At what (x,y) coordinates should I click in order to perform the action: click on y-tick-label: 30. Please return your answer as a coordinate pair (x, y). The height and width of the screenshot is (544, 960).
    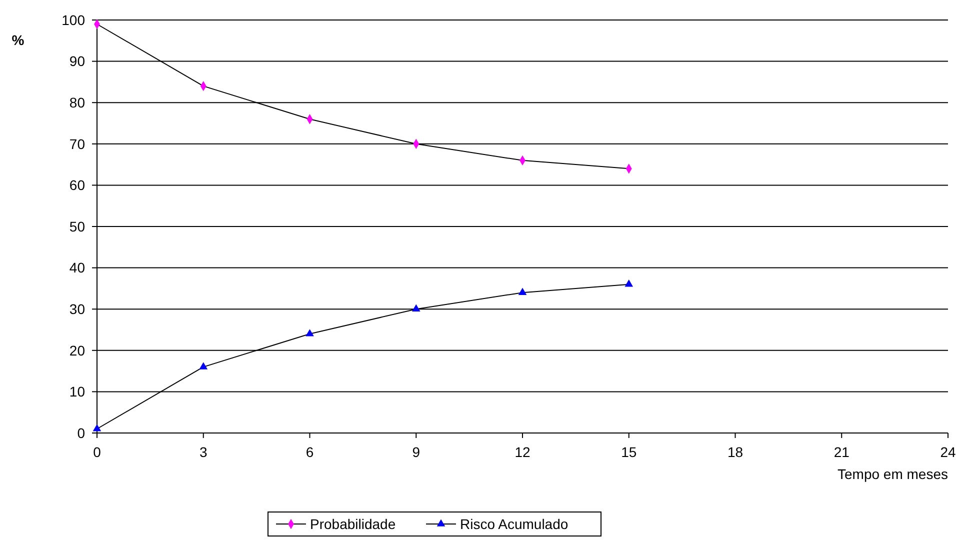
    Looking at the image, I should click on (77, 309).